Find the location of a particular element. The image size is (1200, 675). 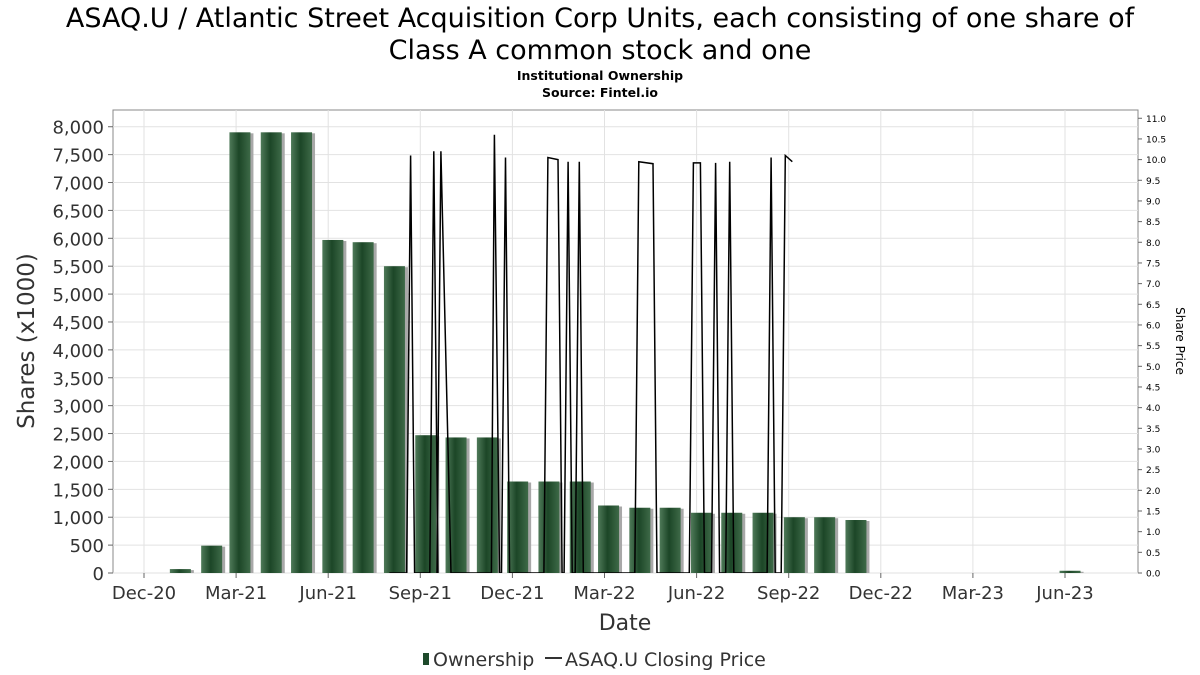

y2-tick-label: 3.5 is located at coordinates (1153, 430).